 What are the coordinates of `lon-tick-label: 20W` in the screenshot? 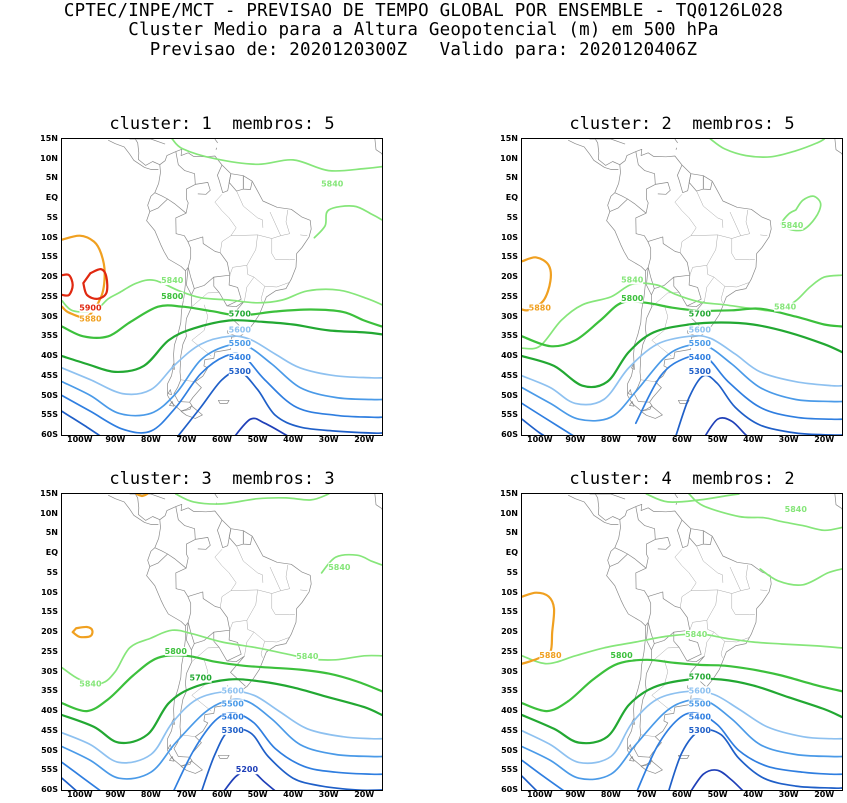 It's located at (364, 794).